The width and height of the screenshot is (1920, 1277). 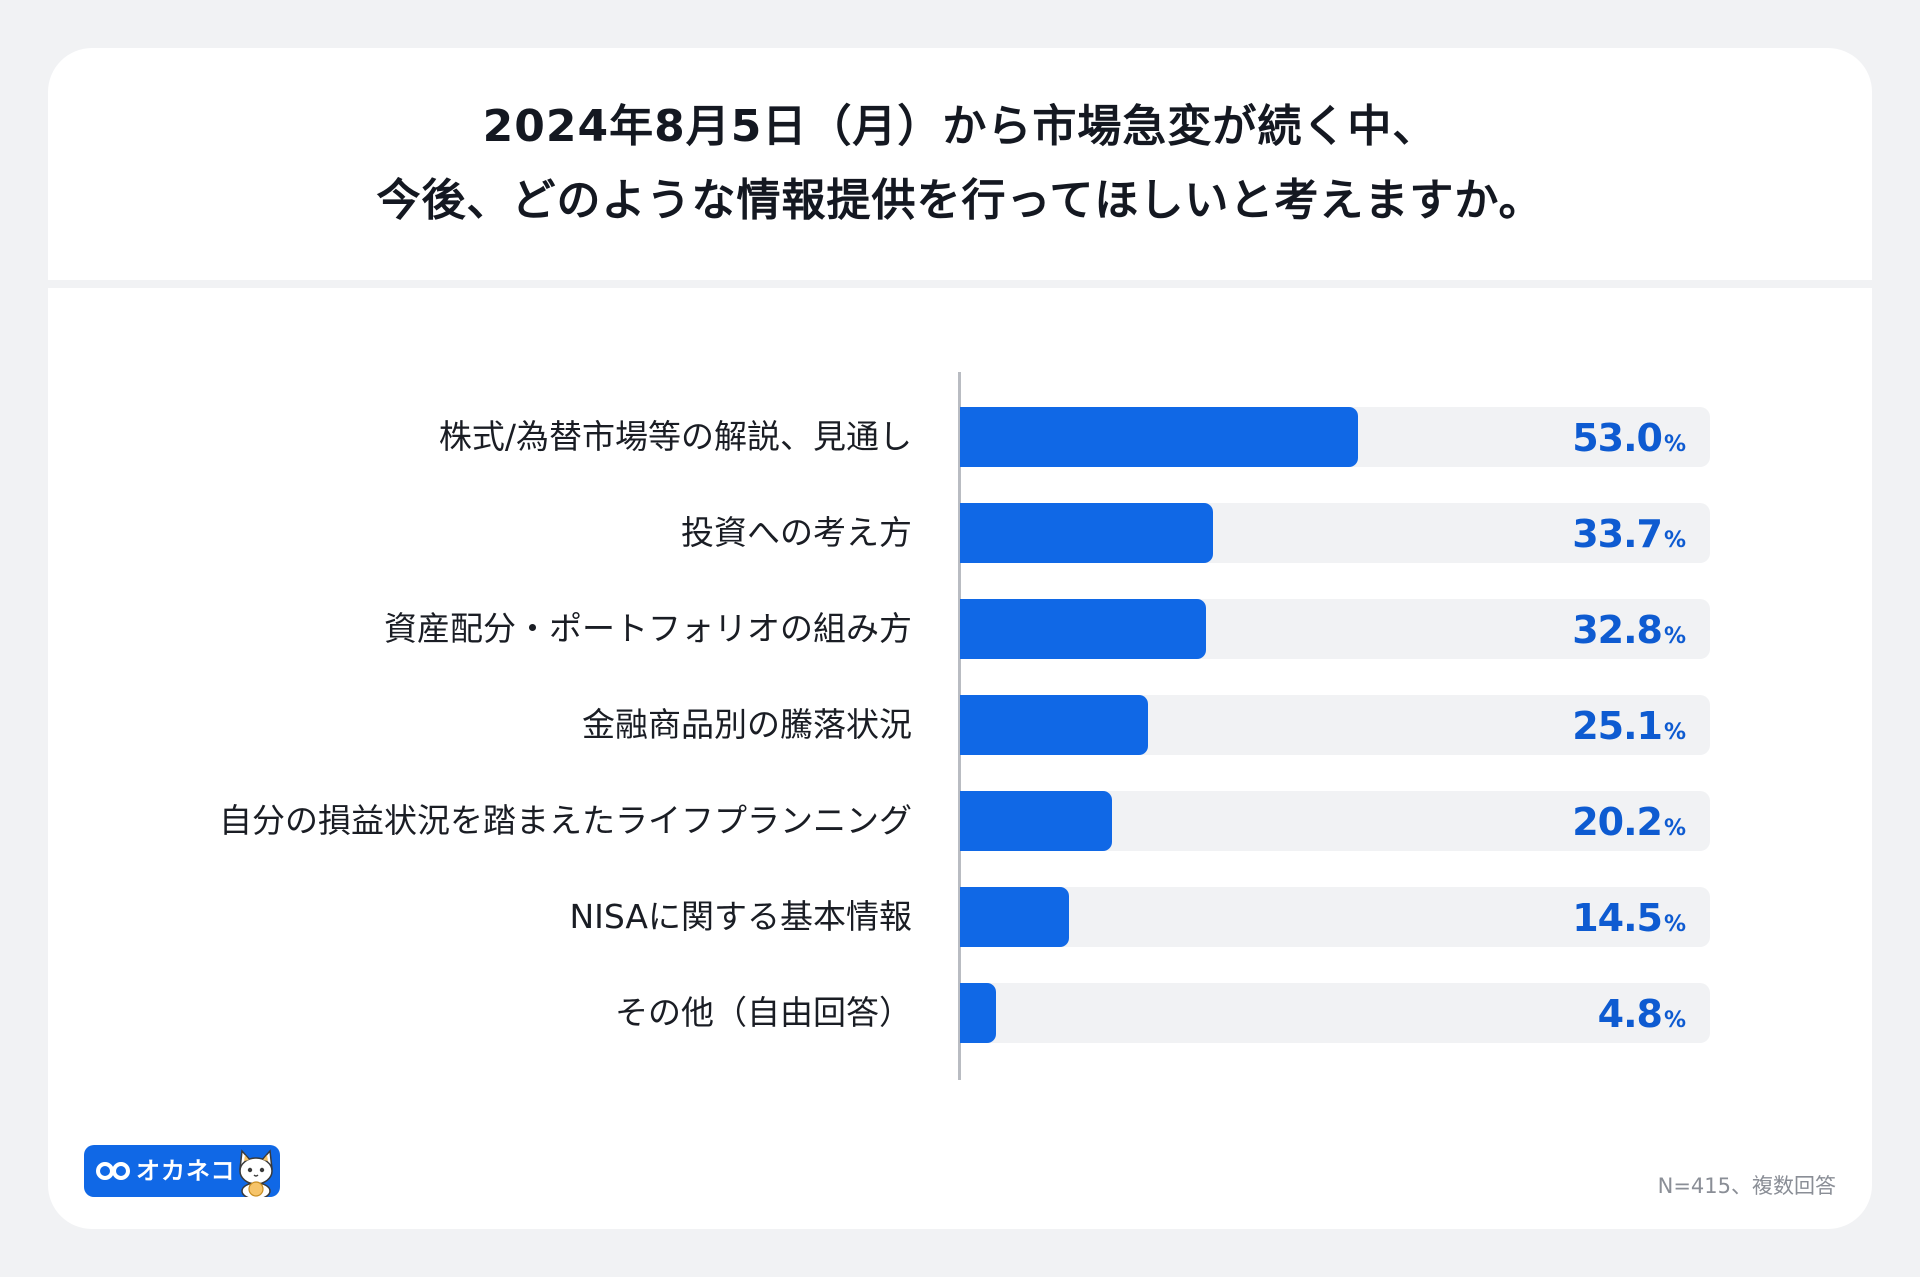 I want to click on data-label: 25.1%, so click(x=1629, y=725).